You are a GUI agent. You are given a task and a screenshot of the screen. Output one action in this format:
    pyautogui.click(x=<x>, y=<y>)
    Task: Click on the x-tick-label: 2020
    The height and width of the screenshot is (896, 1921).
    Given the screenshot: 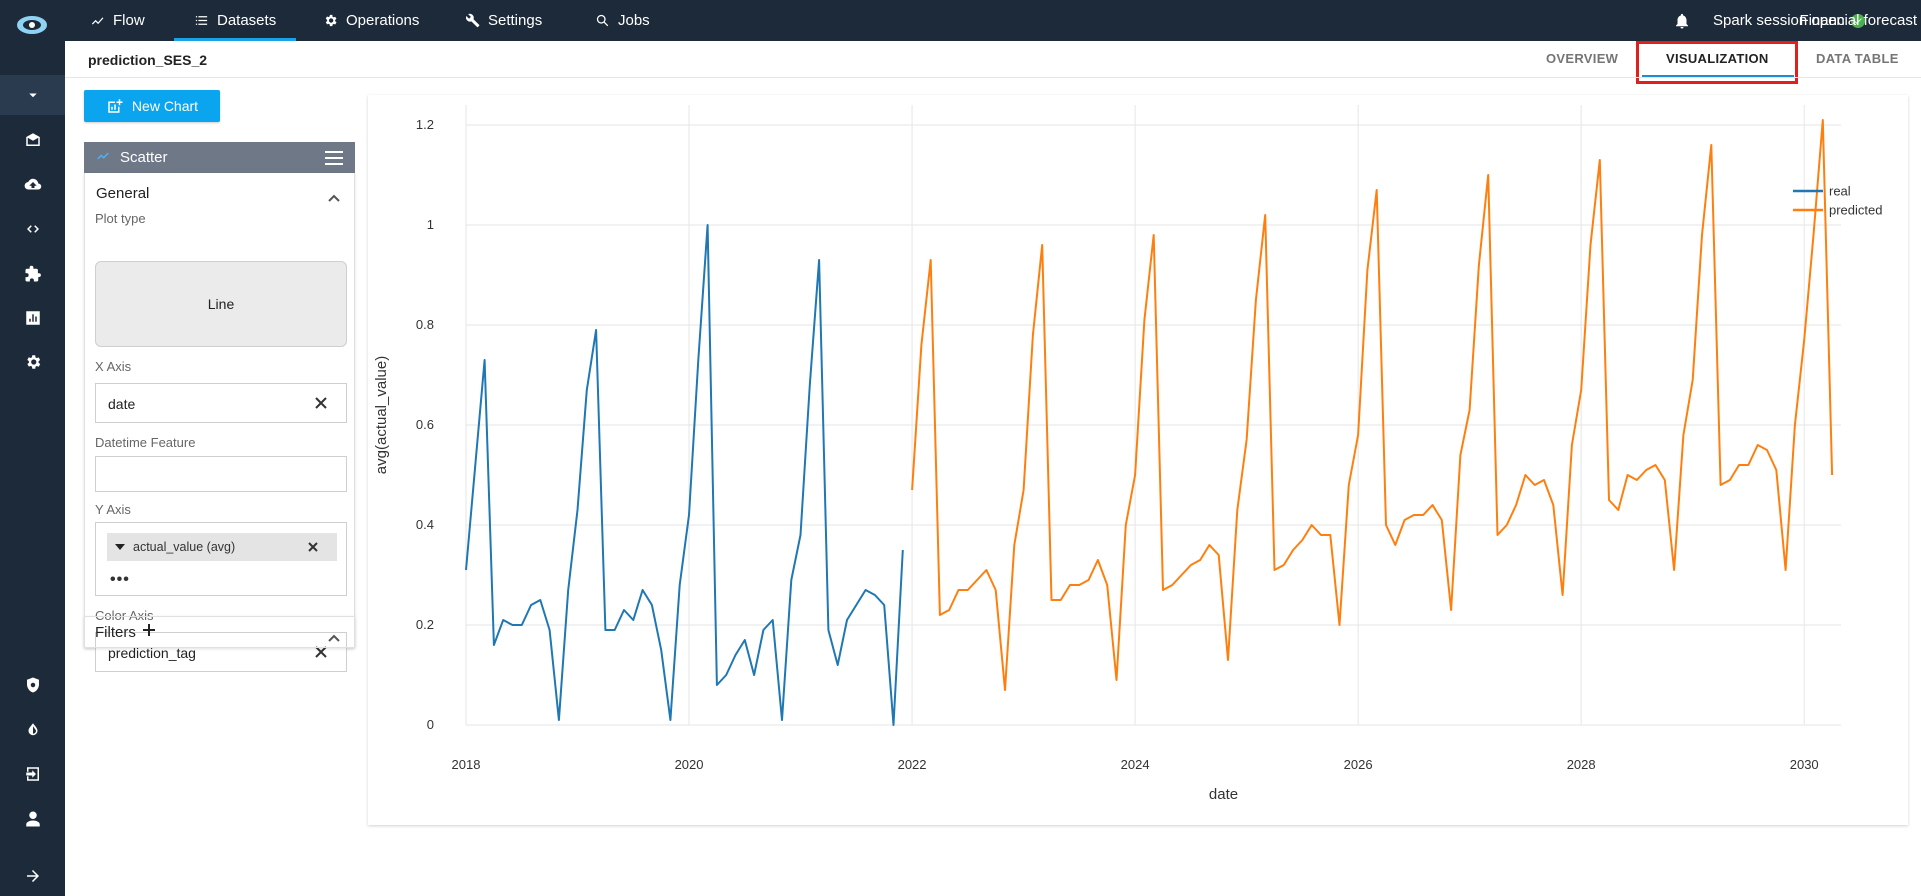 What is the action you would take?
    pyautogui.click(x=689, y=764)
    